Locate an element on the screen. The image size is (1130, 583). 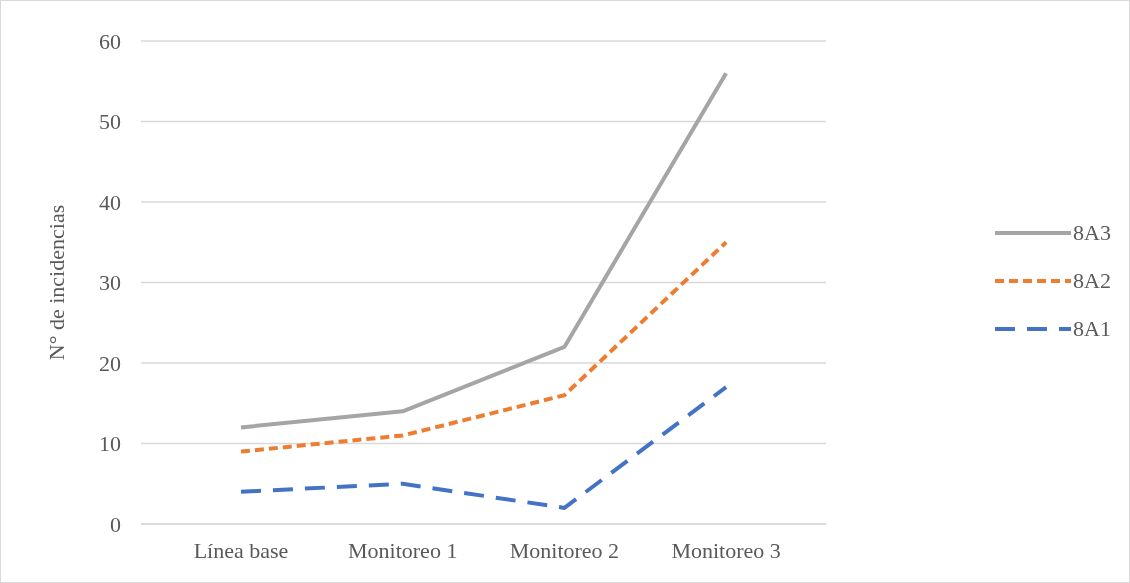
y-tick-label: 50 is located at coordinates (110, 122).